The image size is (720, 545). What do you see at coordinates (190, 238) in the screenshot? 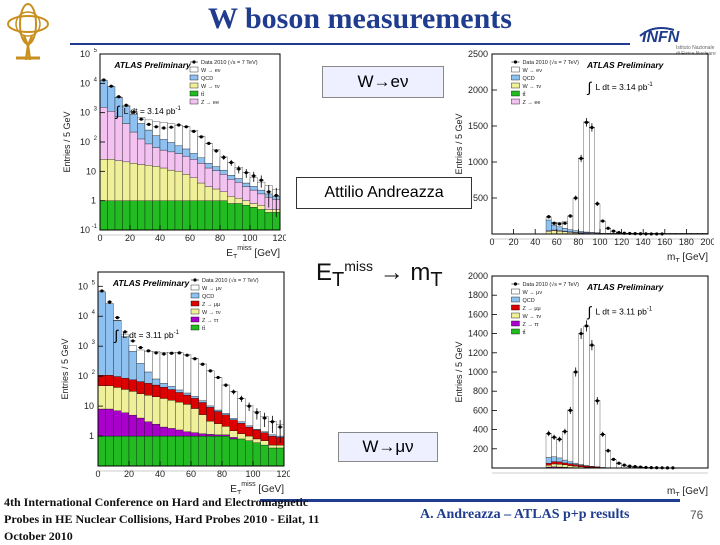
I see `x-tick-label: 60` at bounding box center [190, 238].